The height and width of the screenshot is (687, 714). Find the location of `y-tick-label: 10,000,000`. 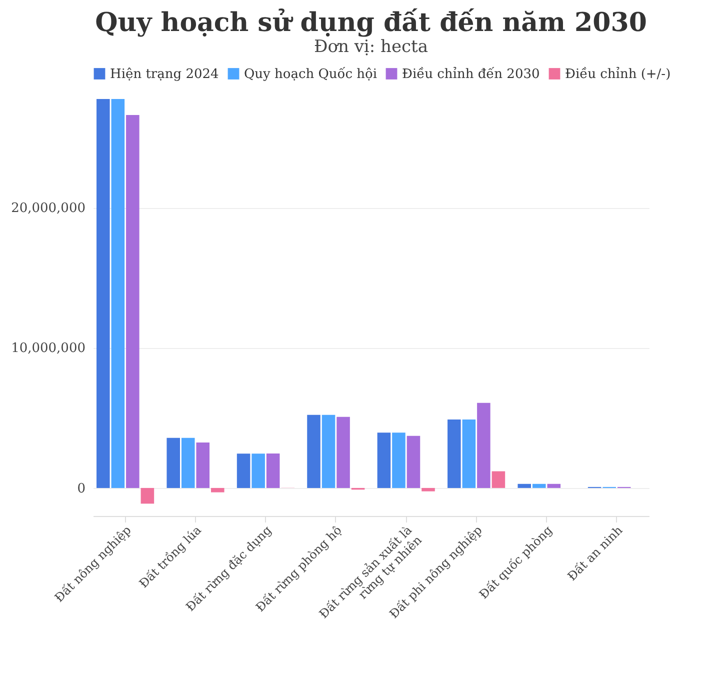

y-tick-label: 10,000,000 is located at coordinates (48, 348).